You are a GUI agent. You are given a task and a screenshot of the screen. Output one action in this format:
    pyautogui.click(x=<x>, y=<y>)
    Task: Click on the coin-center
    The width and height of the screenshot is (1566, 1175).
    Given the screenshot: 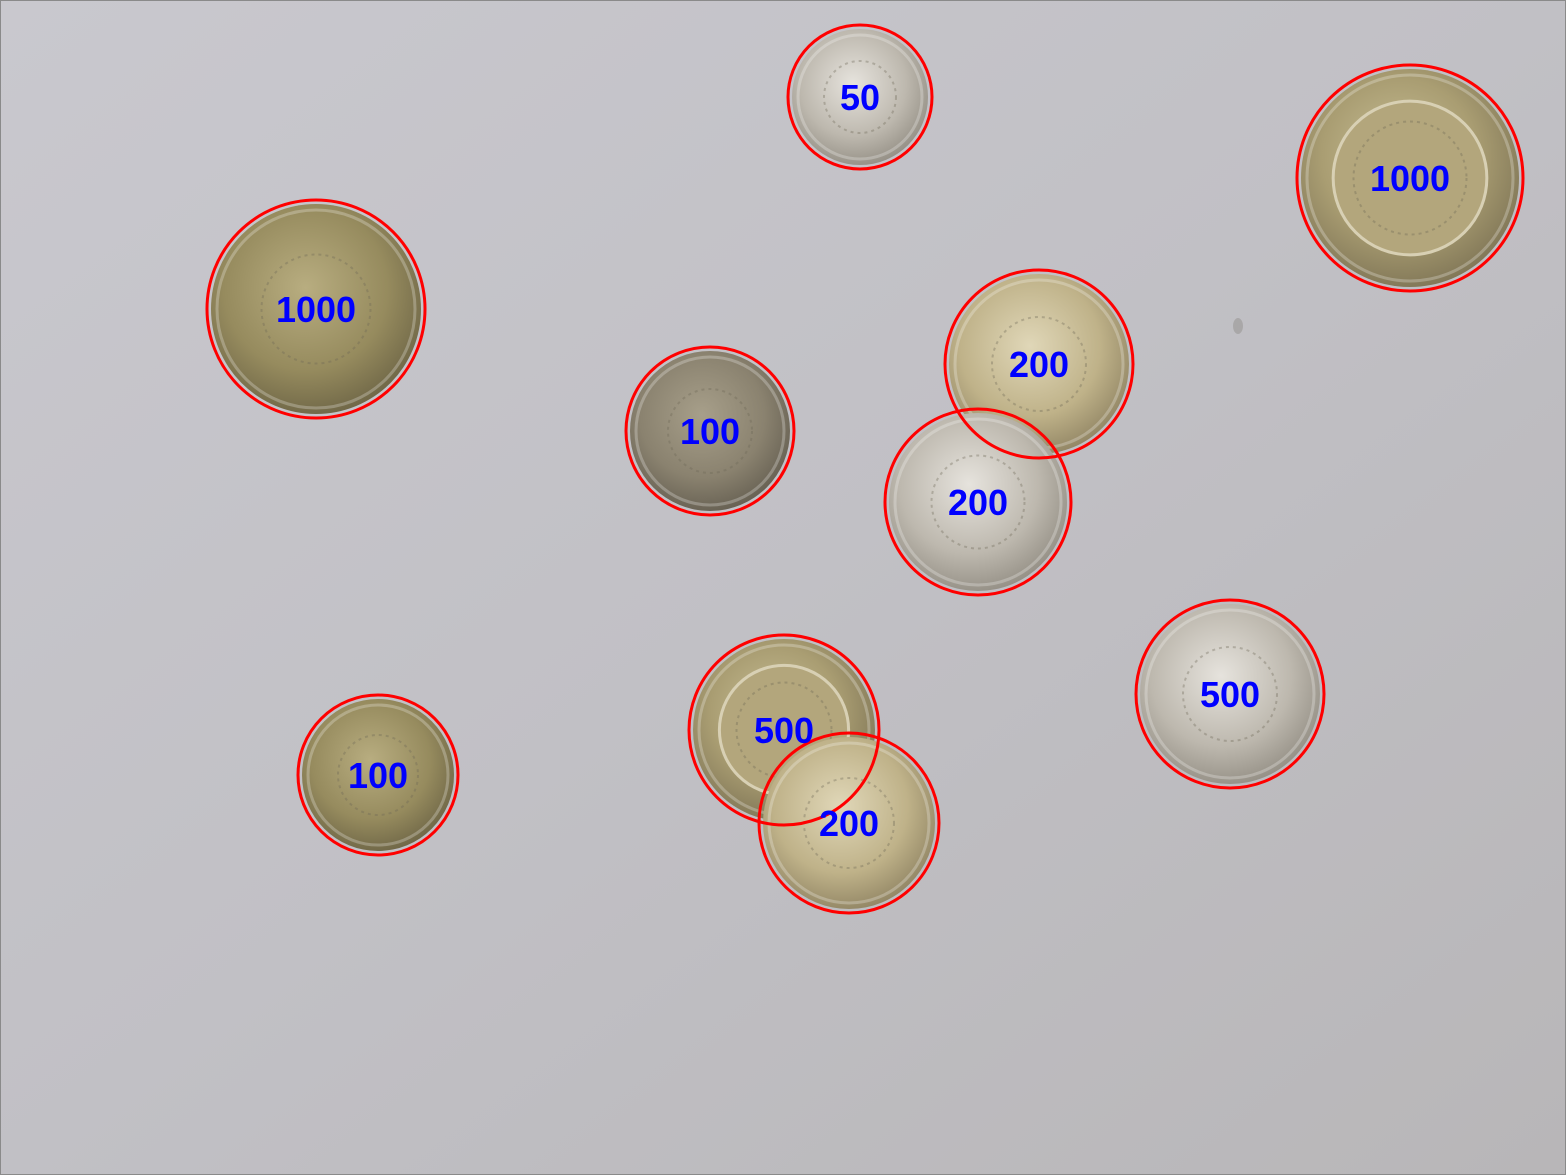 What is the action you would take?
    pyautogui.click(x=1410, y=178)
    